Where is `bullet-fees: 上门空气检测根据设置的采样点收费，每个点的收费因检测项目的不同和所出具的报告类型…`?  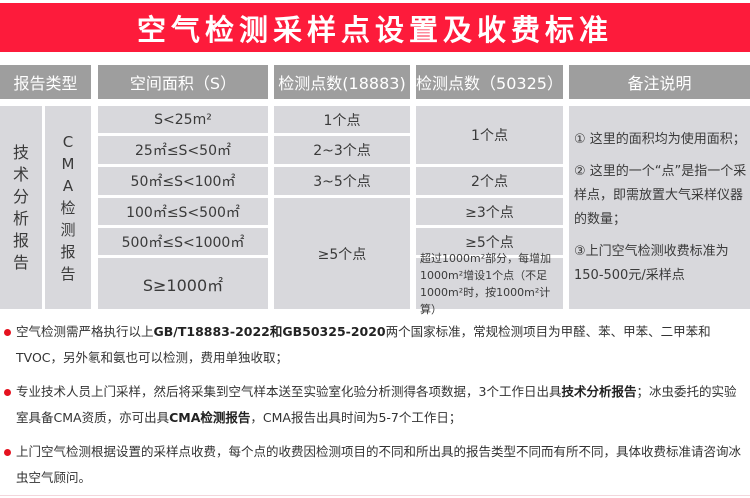
bullet-fees: 上门空气检测根据设置的采样点收费，每个点的收费因检测项目的不同和所出具的报告类型… is located at coordinates (381, 465).